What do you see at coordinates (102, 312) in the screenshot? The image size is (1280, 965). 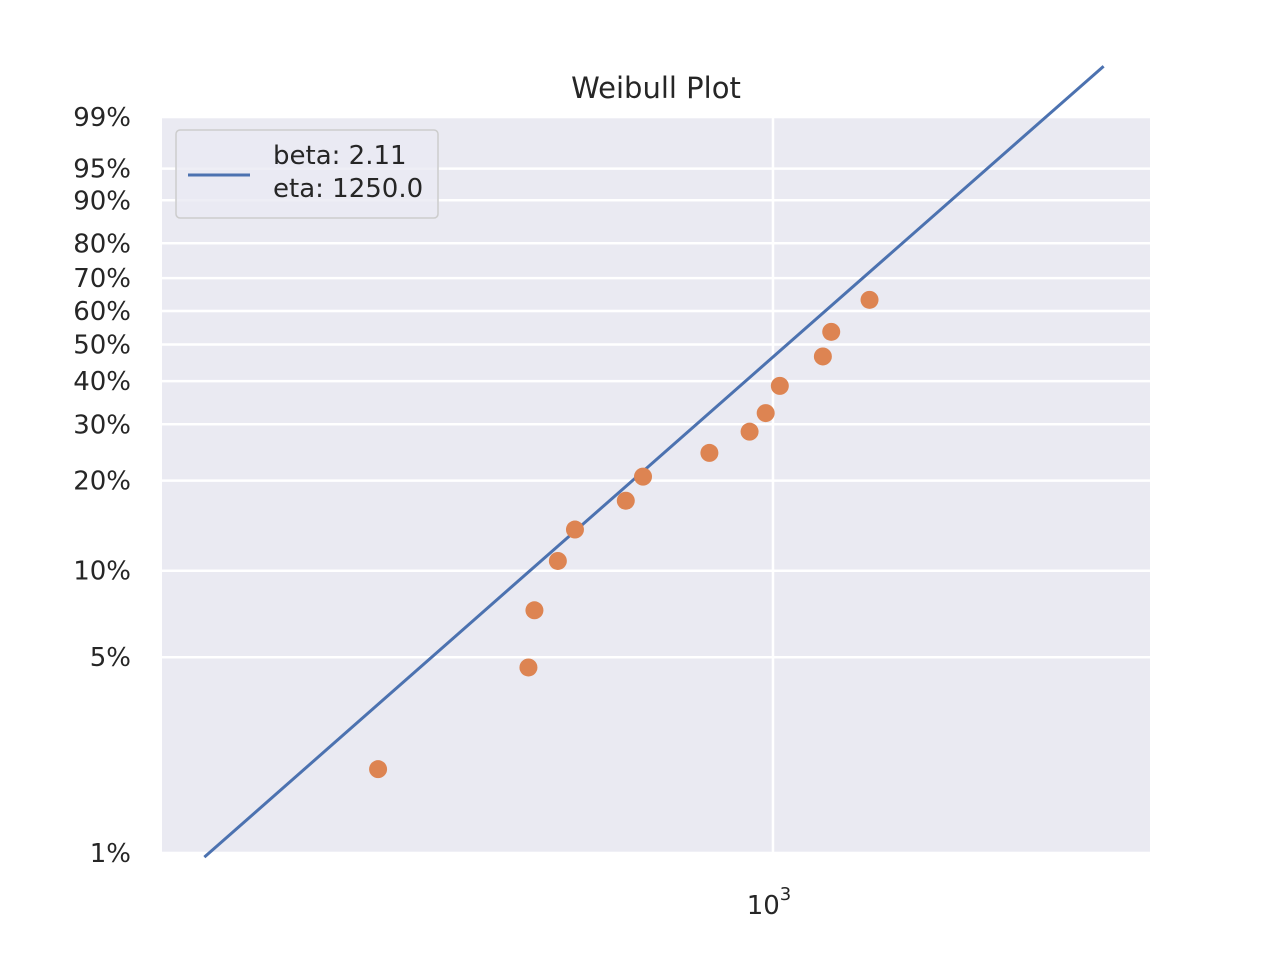 I see `y-tick-label: 60%` at bounding box center [102, 312].